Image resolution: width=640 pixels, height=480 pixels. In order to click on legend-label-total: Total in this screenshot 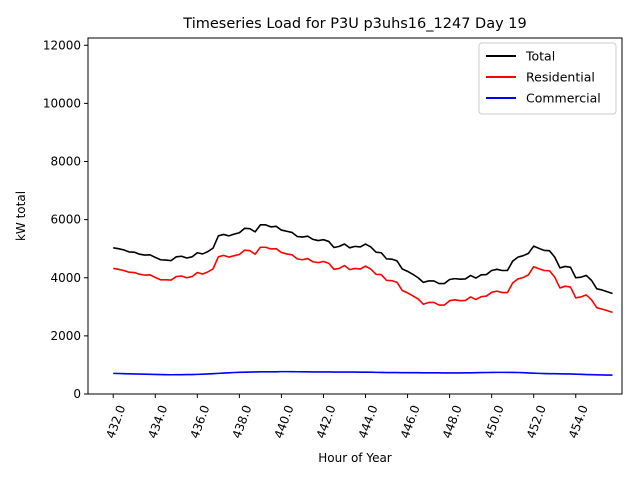, I will do `click(540, 56)`.